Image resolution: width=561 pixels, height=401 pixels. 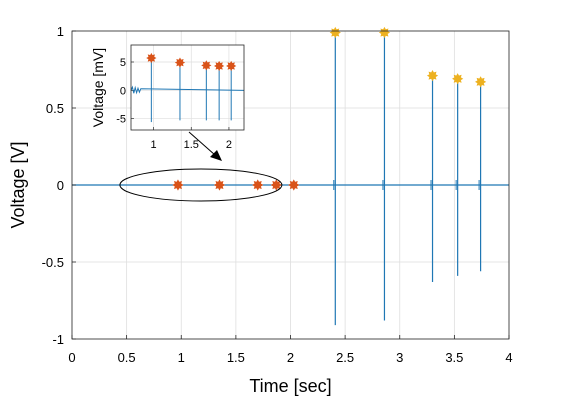 I want to click on x-tick-label: 3.5, so click(x=454, y=357).